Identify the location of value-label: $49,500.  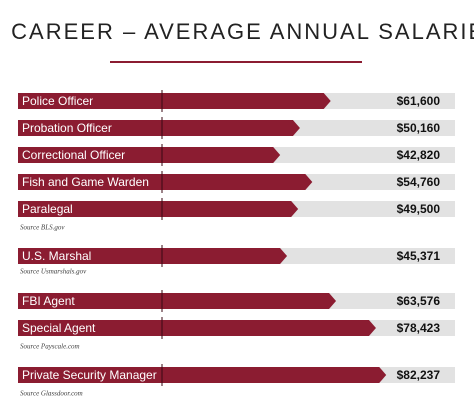
(419, 209).